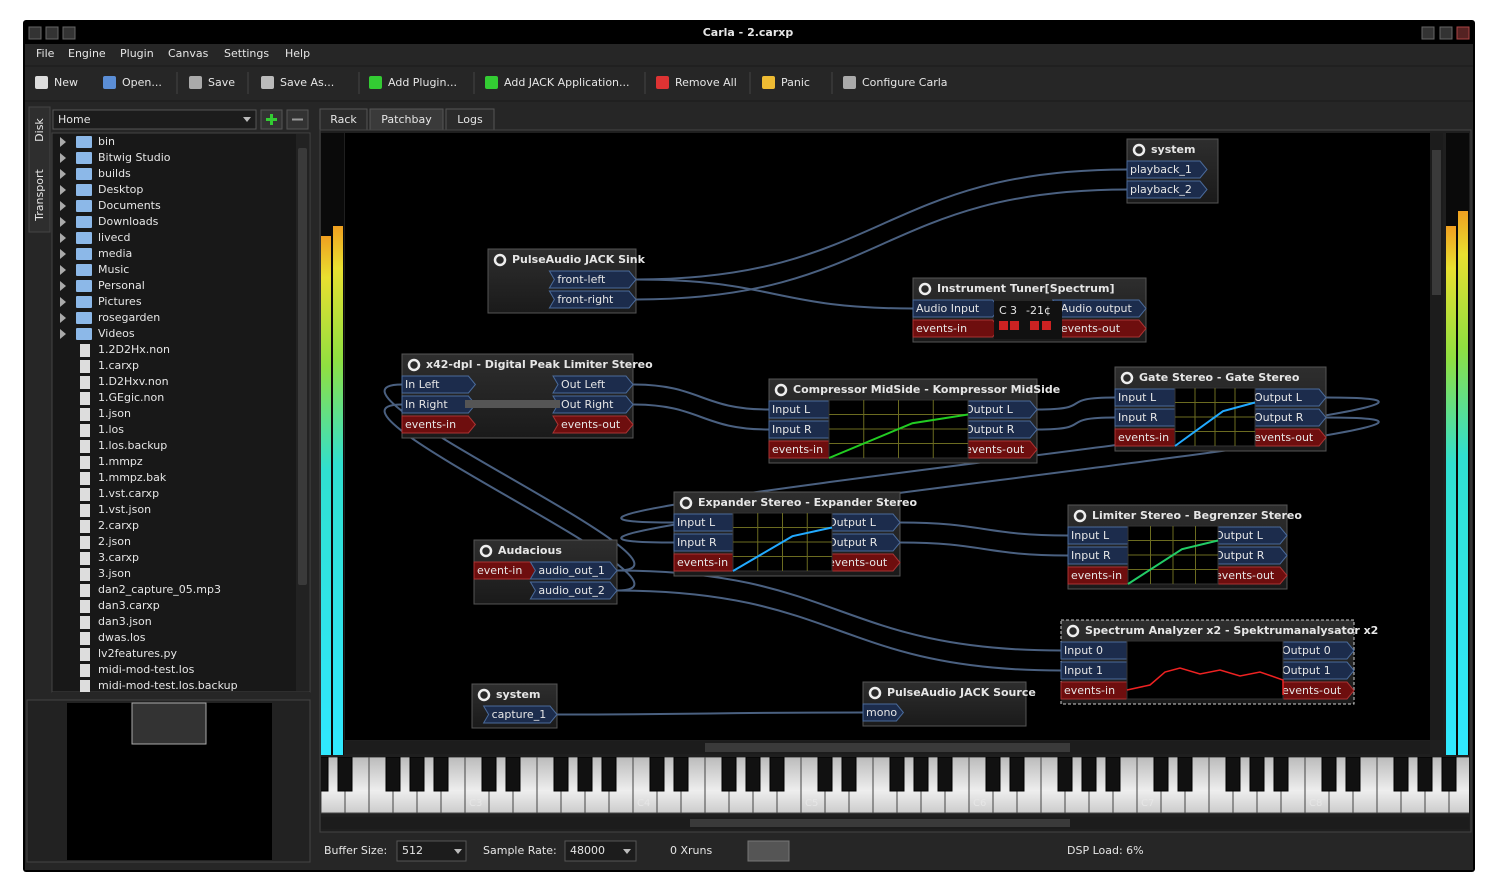  Describe the element at coordinates (949, 704) in the screenshot. I see `node: PulseAudio JACK Source mono` at that location.